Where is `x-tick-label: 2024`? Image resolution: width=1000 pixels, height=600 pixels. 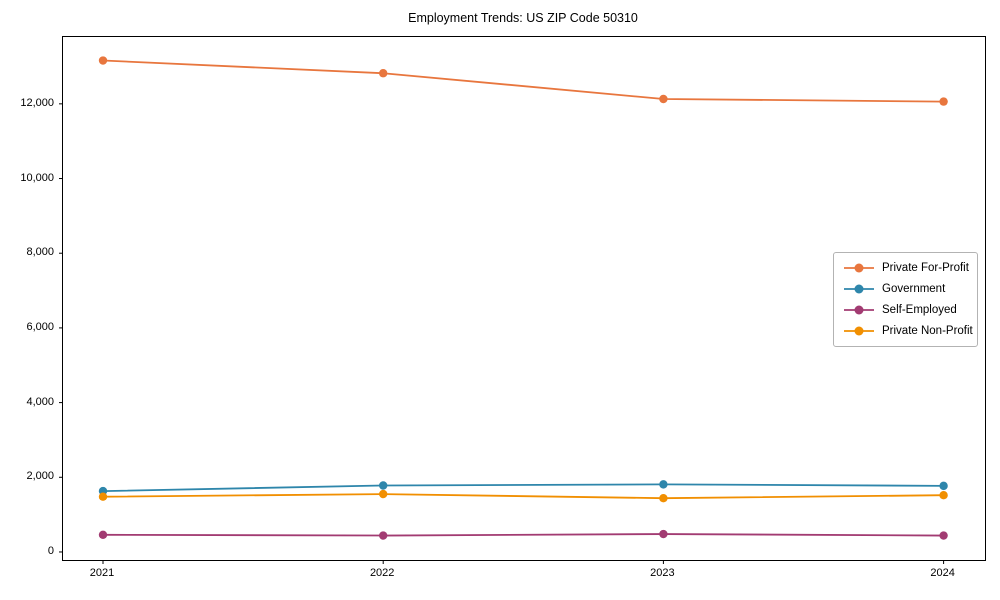 x-tick-label: 2024 is located at coordinates (942, 573).